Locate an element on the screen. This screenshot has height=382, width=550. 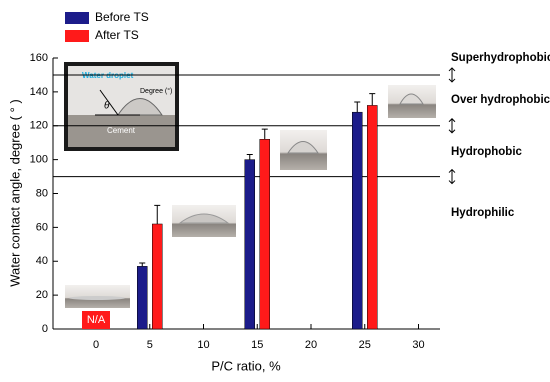
legend-label: After TS is located at coordinates (117, 35).